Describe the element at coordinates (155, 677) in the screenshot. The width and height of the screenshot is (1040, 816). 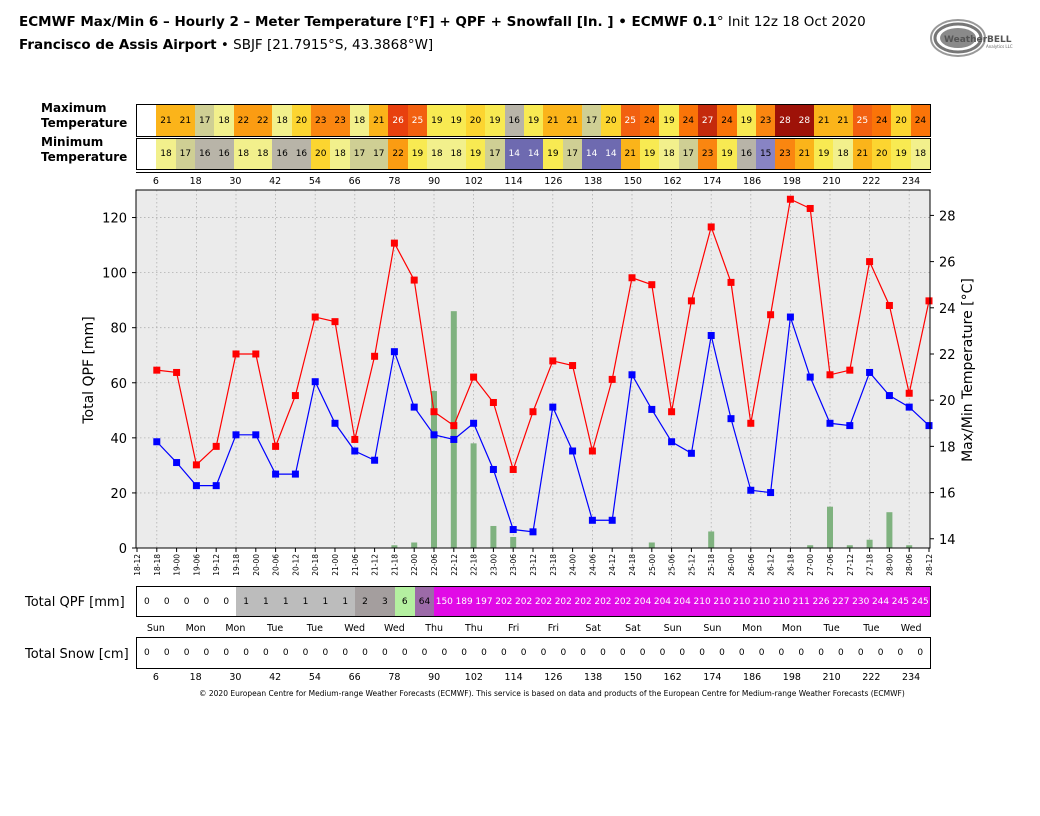
I see `hour-tick-label: 6` at that location.